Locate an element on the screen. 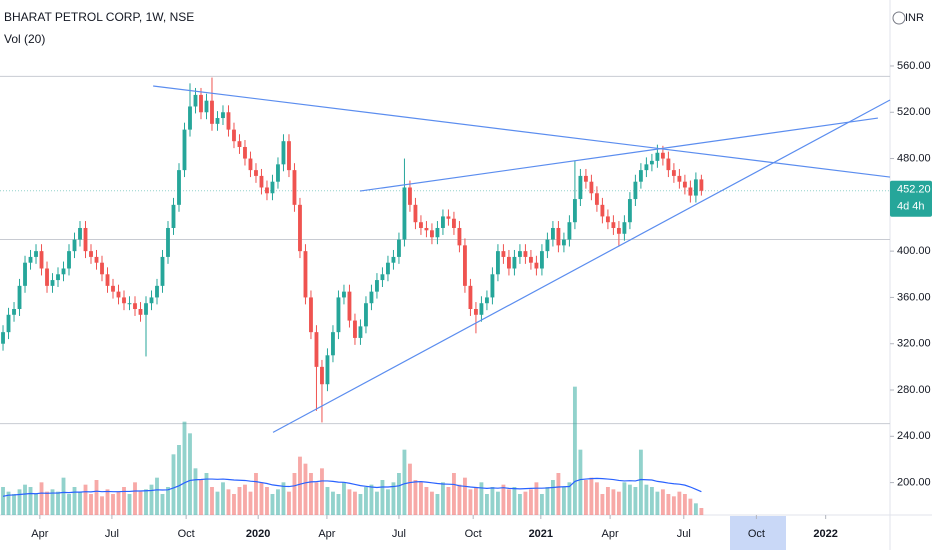 Image resolution: width=932 pixels, height=550 pixels. x-tick-label: 2020 is located at coordinates (258, 534).